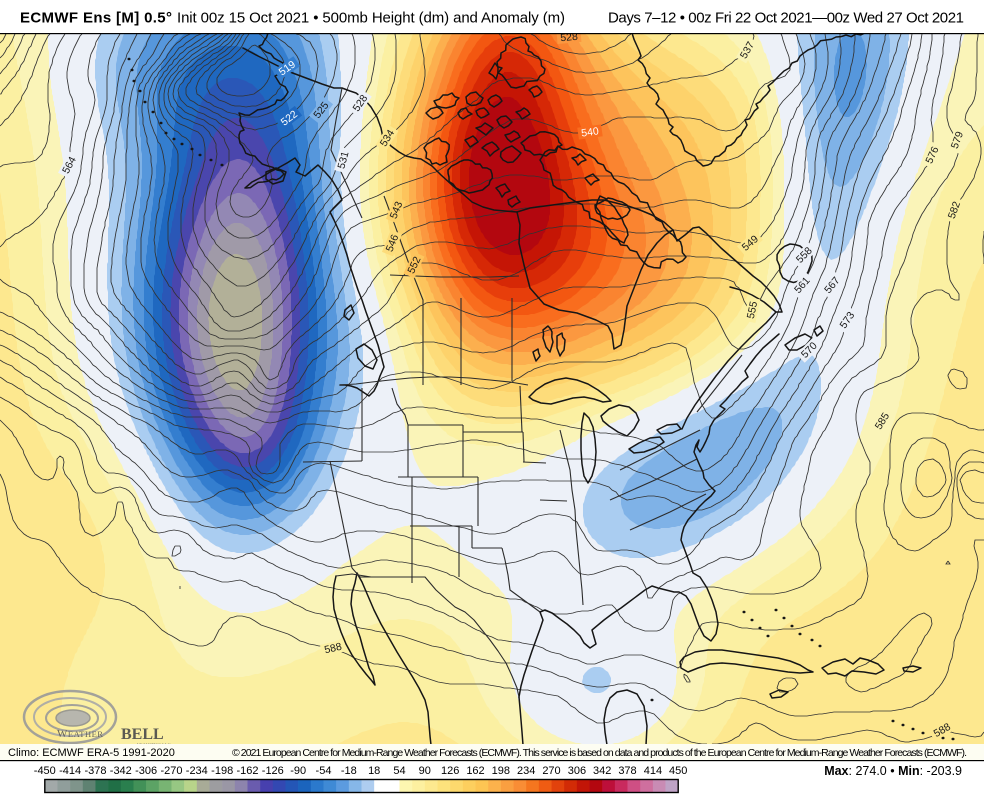  I want to click on svg-text: -162, so click(247, 771).